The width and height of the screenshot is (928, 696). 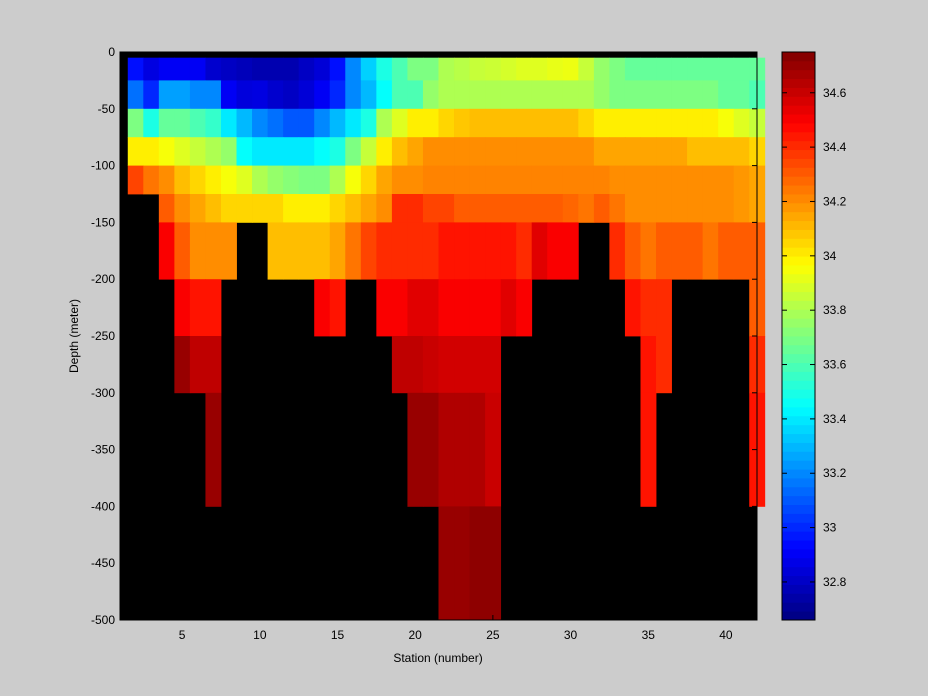 What do you see at coordinates (835, 419) in the screenshot?
I see `colorbar-tick-label: 33.4` at bounding box center [835, 419].